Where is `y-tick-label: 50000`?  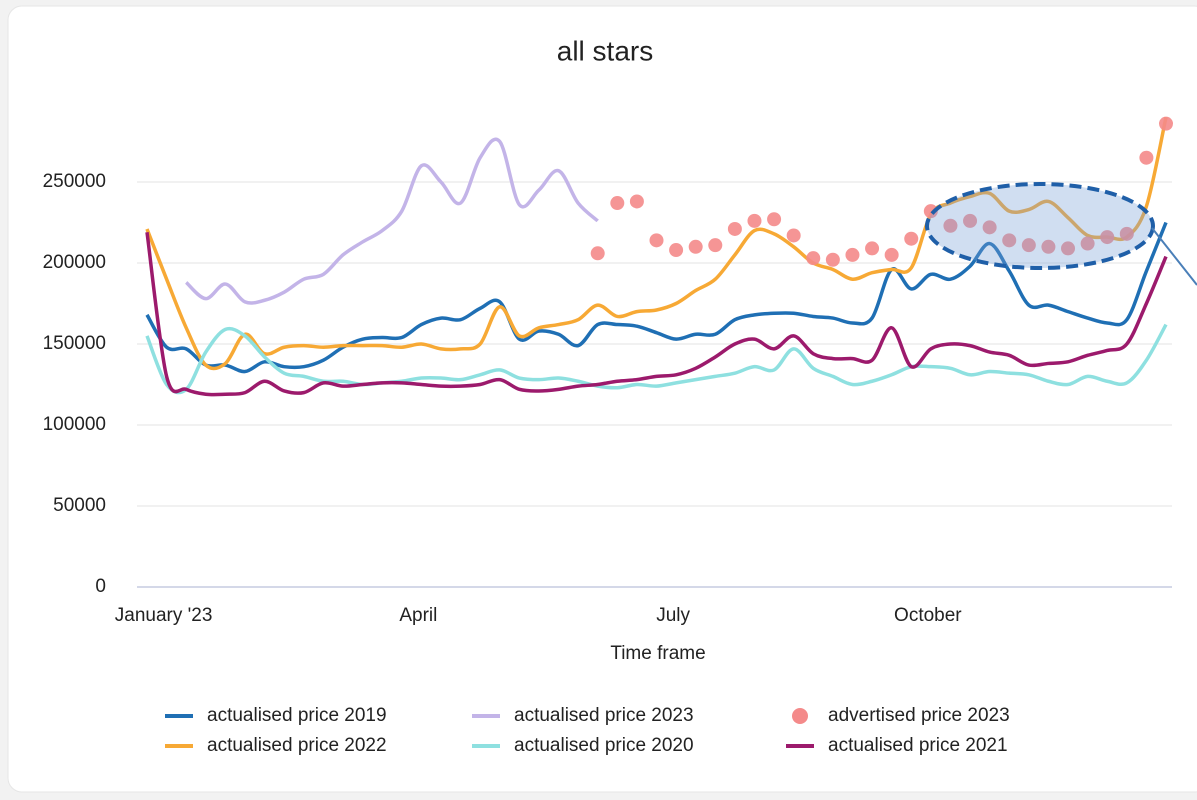 y-tick-label: 50000 is located at coordinates (79, 505).